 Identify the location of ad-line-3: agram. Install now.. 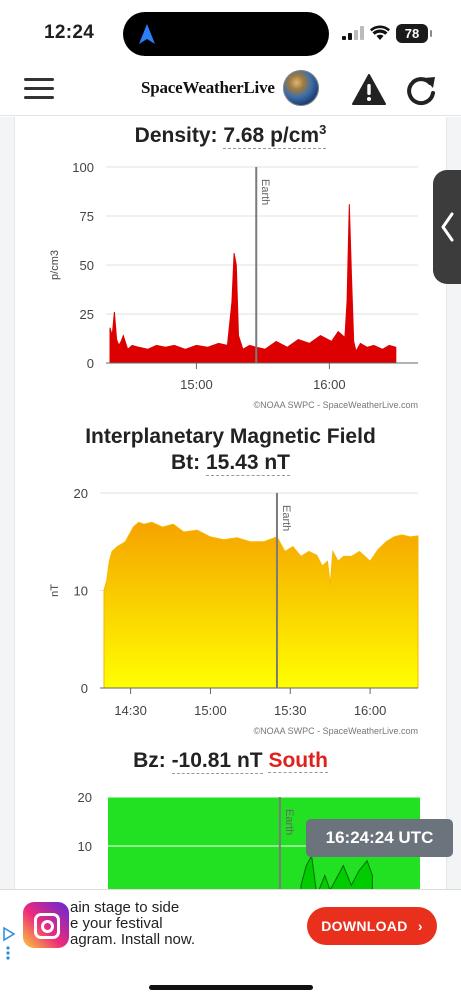
(133, 939).